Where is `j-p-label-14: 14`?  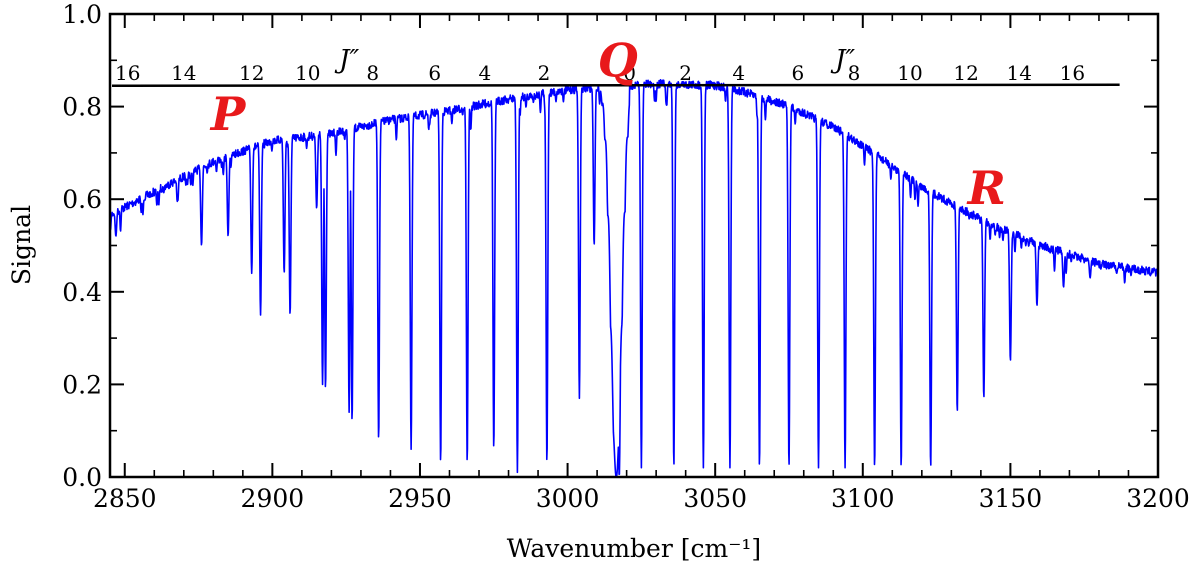
j-p-label-14: 14 is located at coordinates (183, 73).